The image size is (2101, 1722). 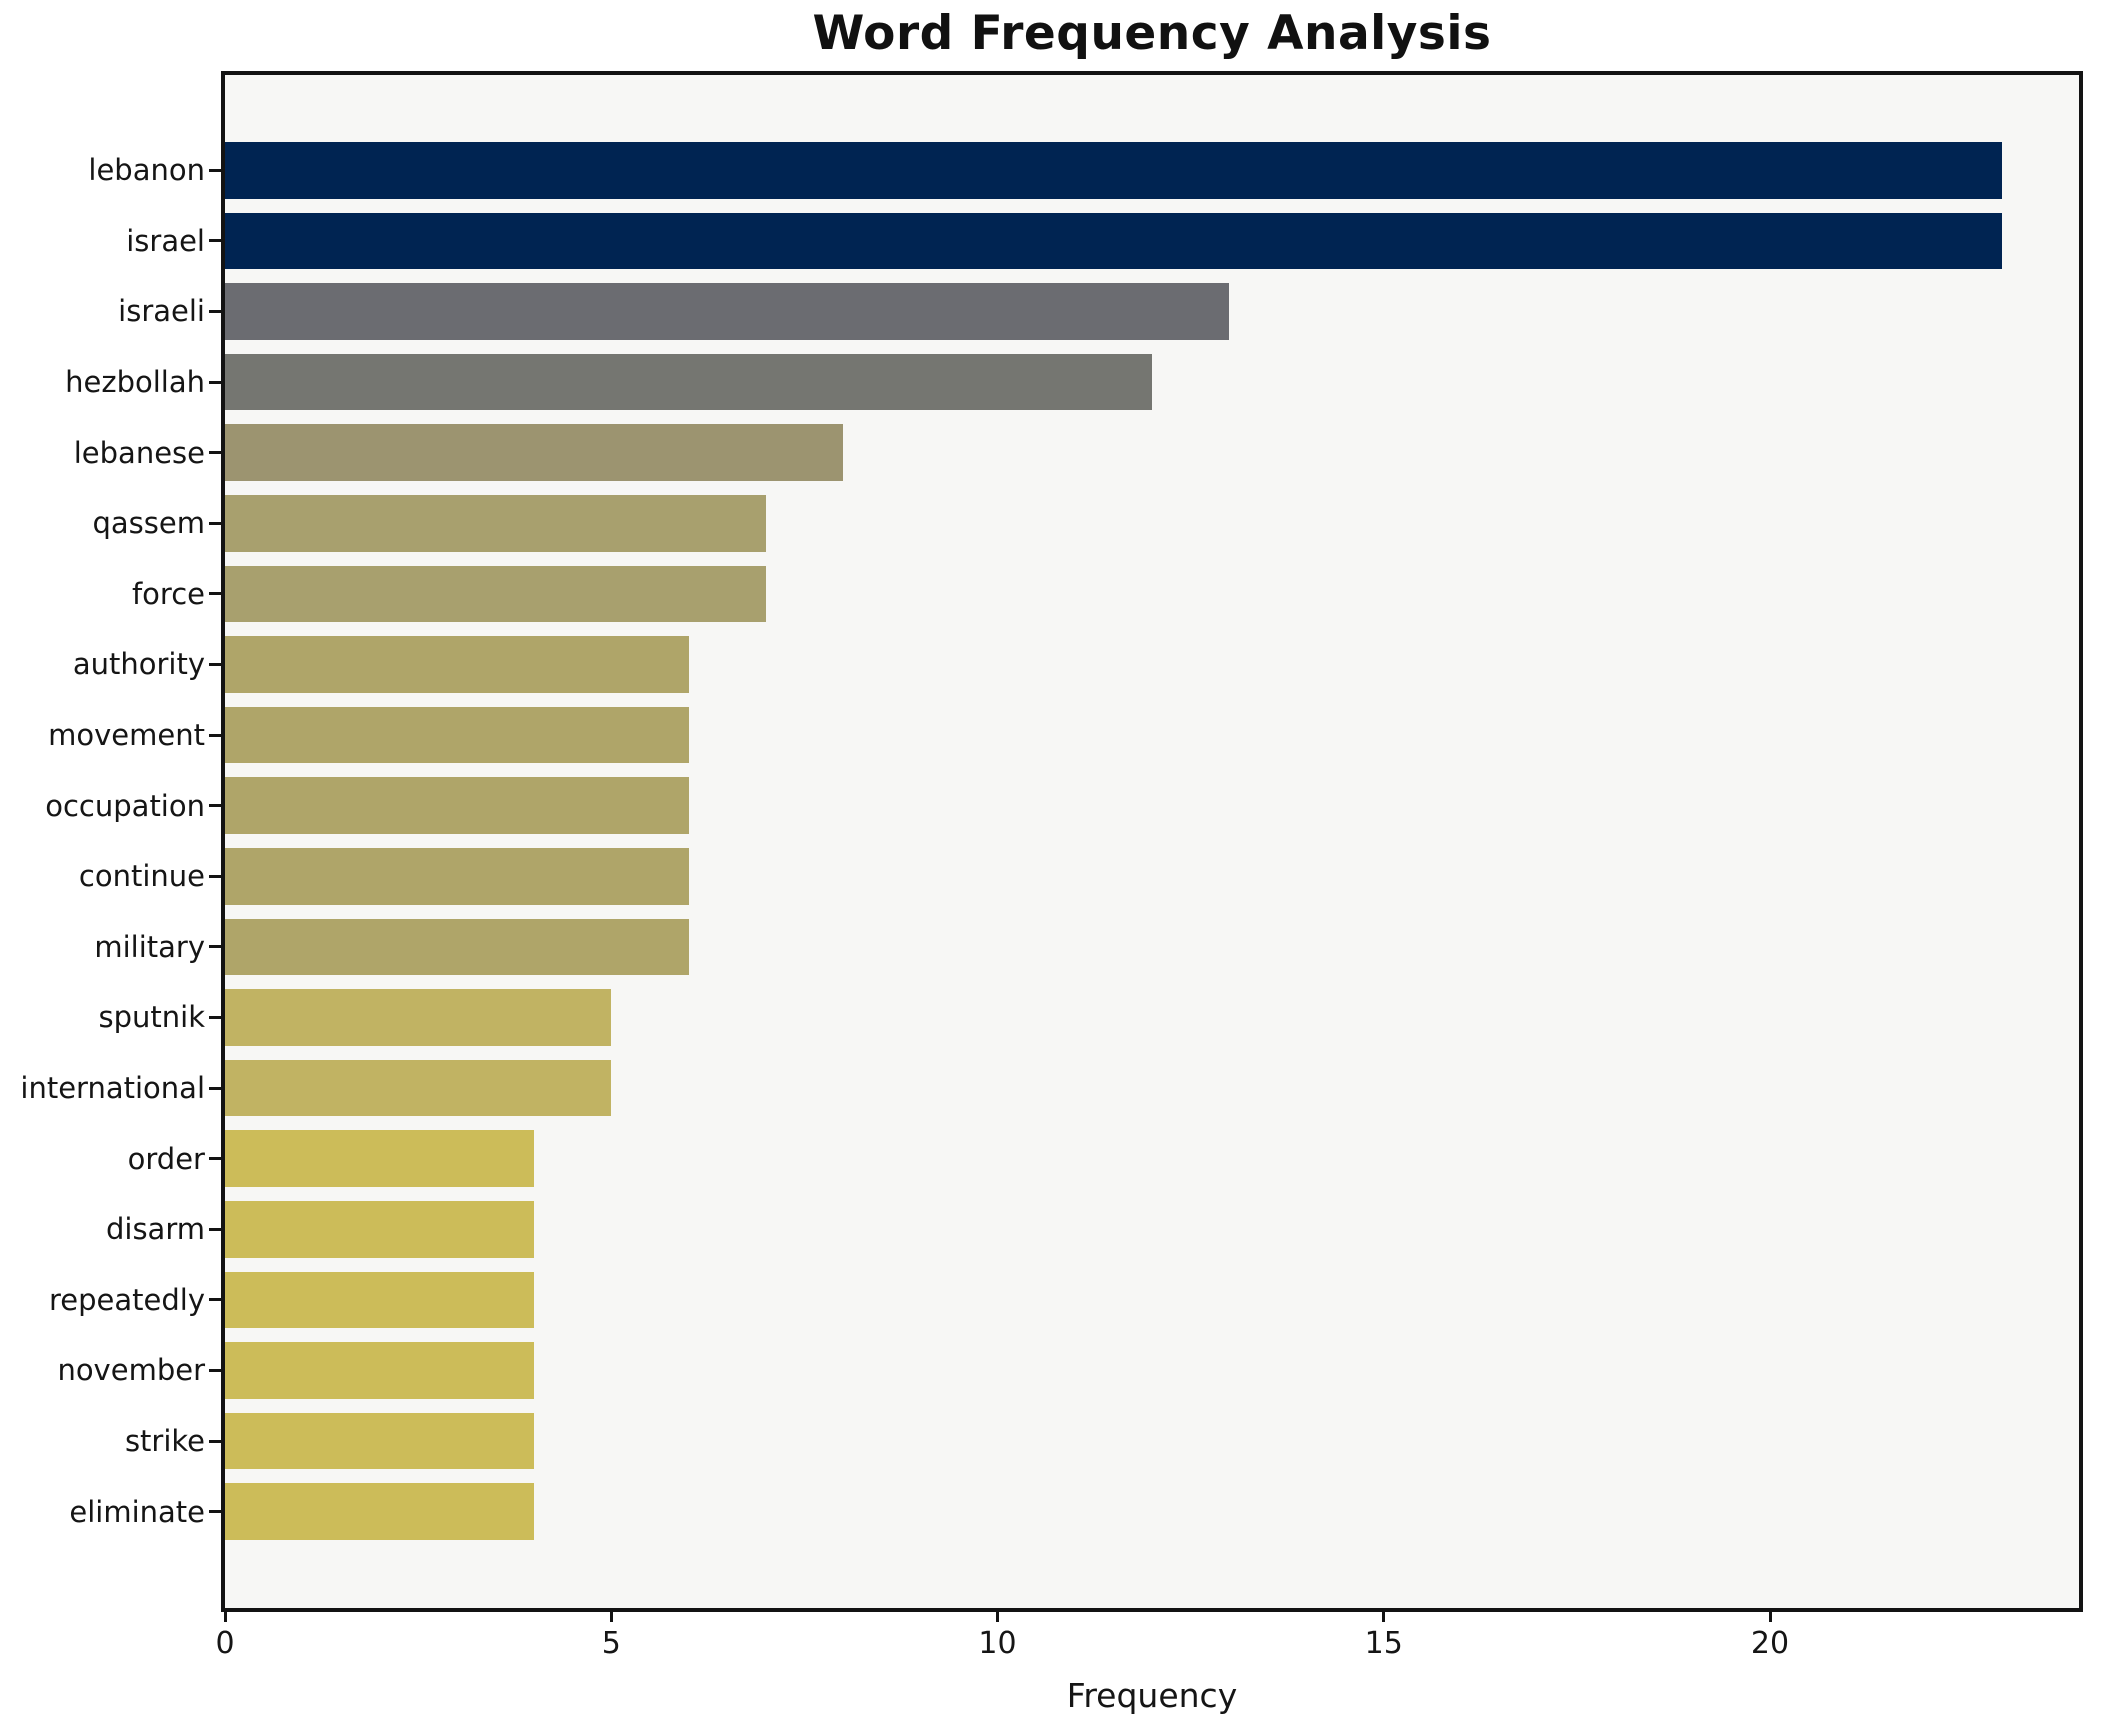 I want to click on y-tick-label-hezbollah: hezbollah, so click(x=135, y=382).